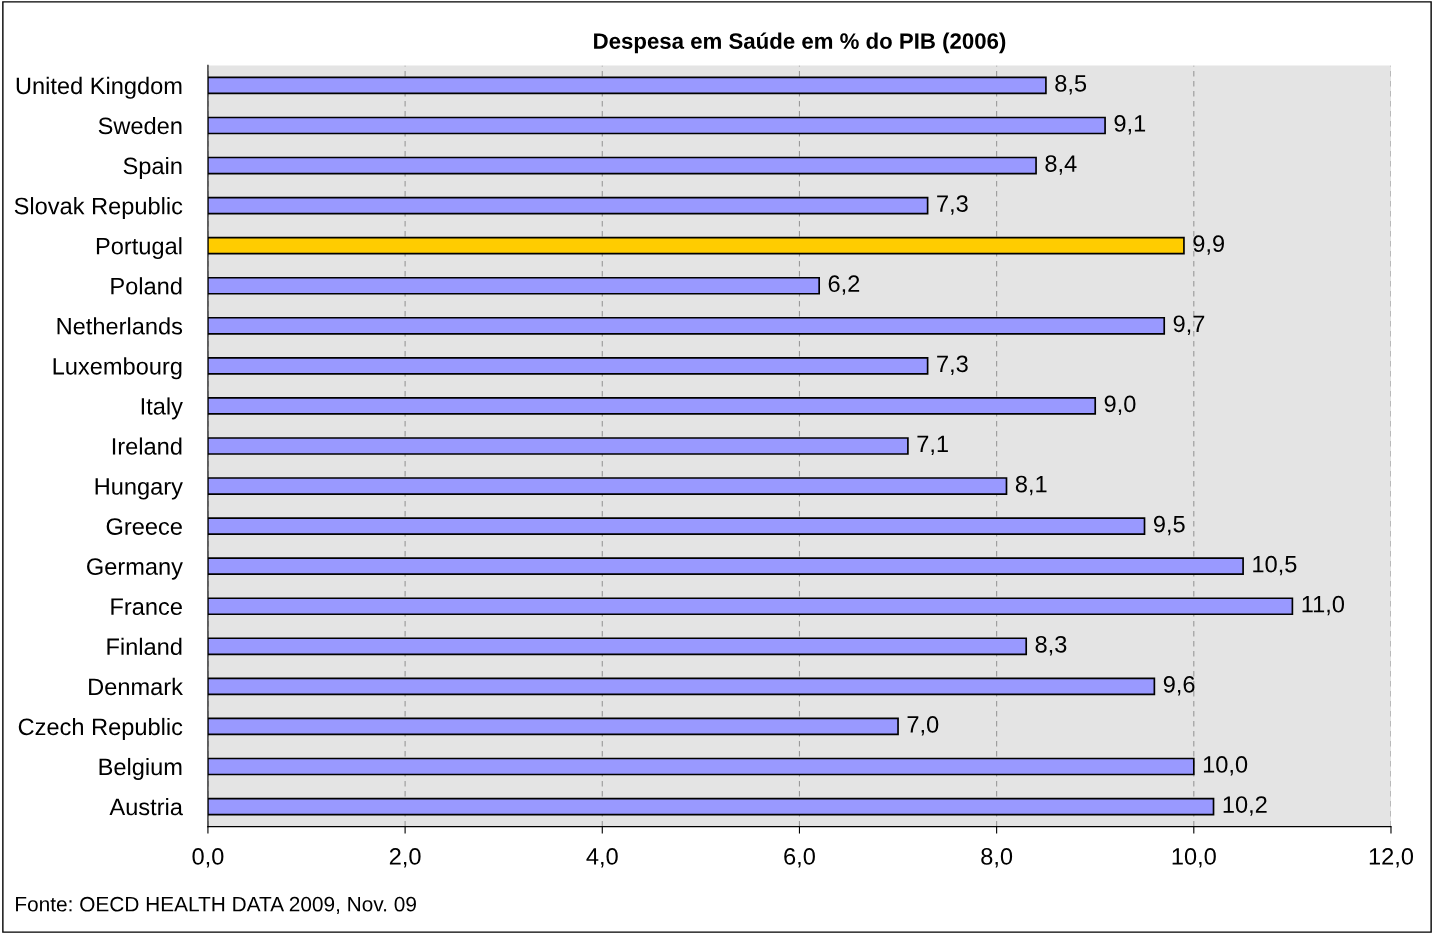 This screenshot has width=1434, height=934. I want to click on x-tick-label: 2,0, so click(405, 858).